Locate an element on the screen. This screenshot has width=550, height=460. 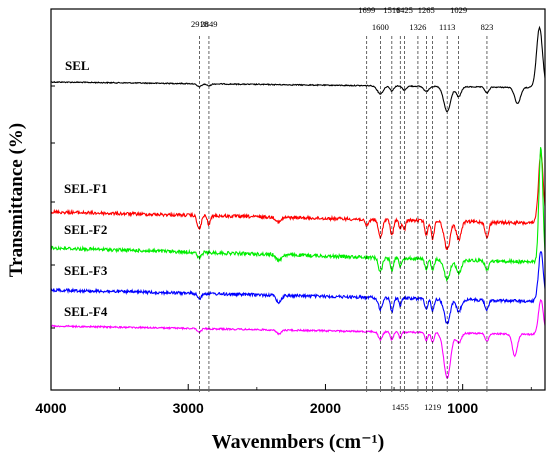
annotation-label-1113: 1113 is located at coordinates (447, 27).